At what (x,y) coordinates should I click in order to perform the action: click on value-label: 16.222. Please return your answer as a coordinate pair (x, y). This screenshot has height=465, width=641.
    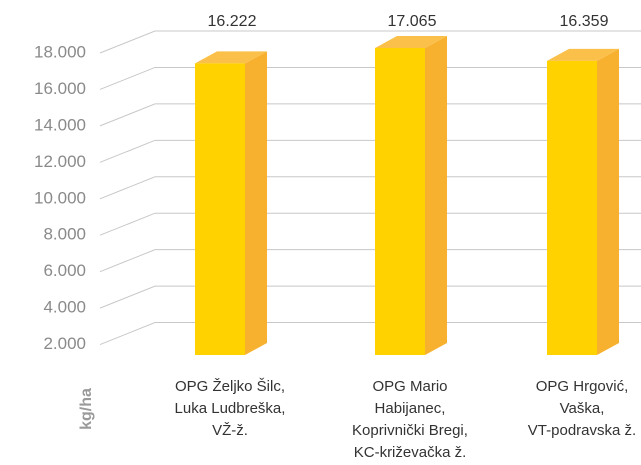
    Looking at the image, I should click on (232, 21).